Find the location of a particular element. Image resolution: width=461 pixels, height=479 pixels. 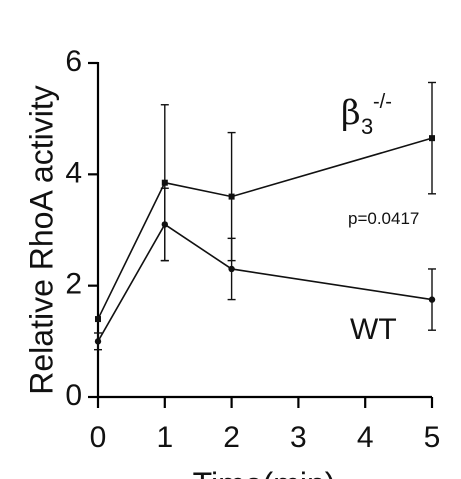

beta-subscript: 3 is located at coordinates (367, 126).